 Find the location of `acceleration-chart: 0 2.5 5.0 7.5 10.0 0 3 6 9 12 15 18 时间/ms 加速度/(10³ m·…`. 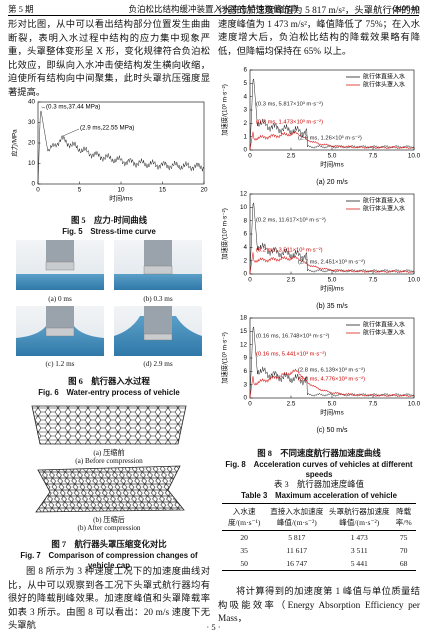

acceleration-chart: 0 2.5 5.0 7.5 10.0 0 3 6 9 12 15 18 时间/ms 加速度/(10³ m·… is located at coordinates (320, 374).